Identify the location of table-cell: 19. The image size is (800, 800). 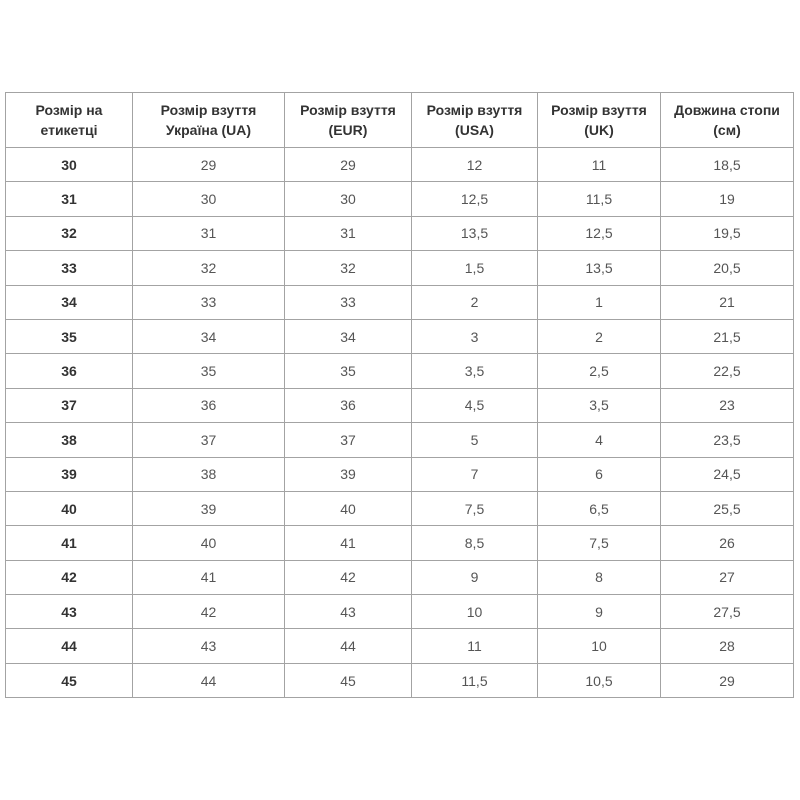
(727, 199).